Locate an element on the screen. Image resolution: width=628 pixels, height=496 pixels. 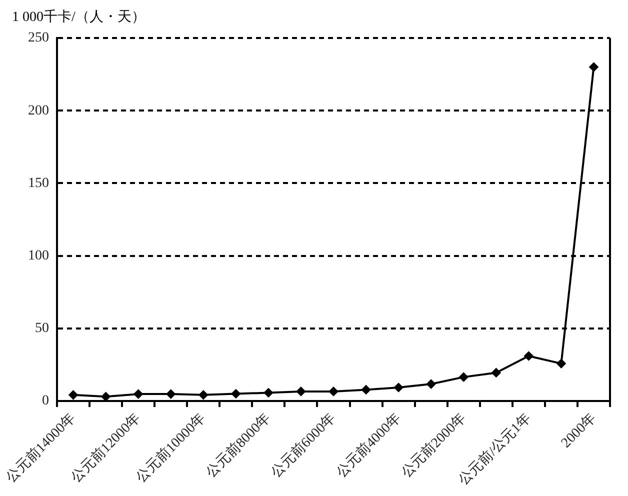
y-tick-label: 0 is located at coordinates (45, 401).